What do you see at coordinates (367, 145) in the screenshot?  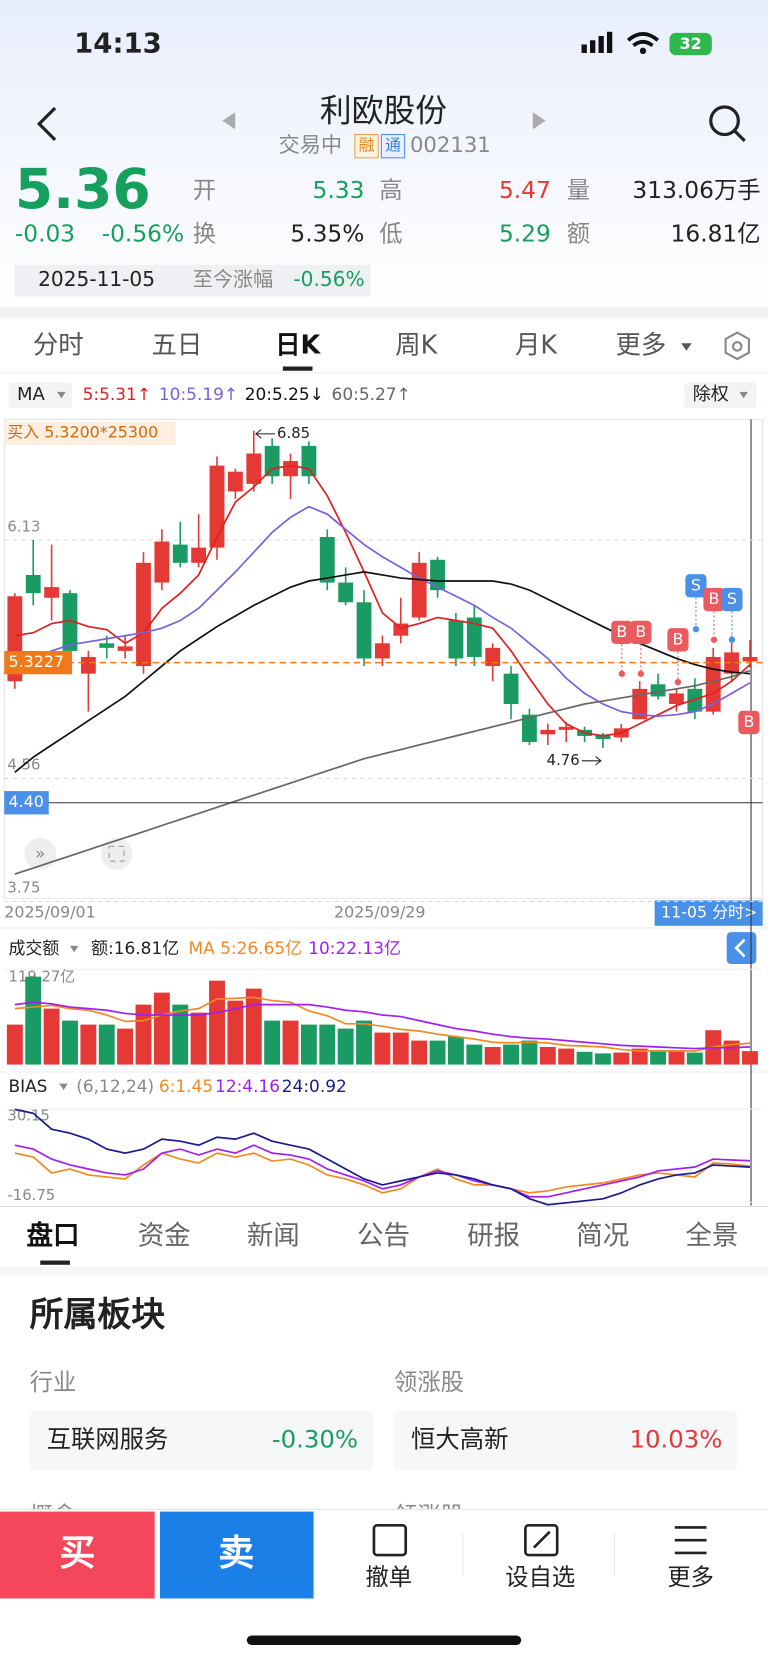 I see `tag: 融` at bounding box center [367, 145].